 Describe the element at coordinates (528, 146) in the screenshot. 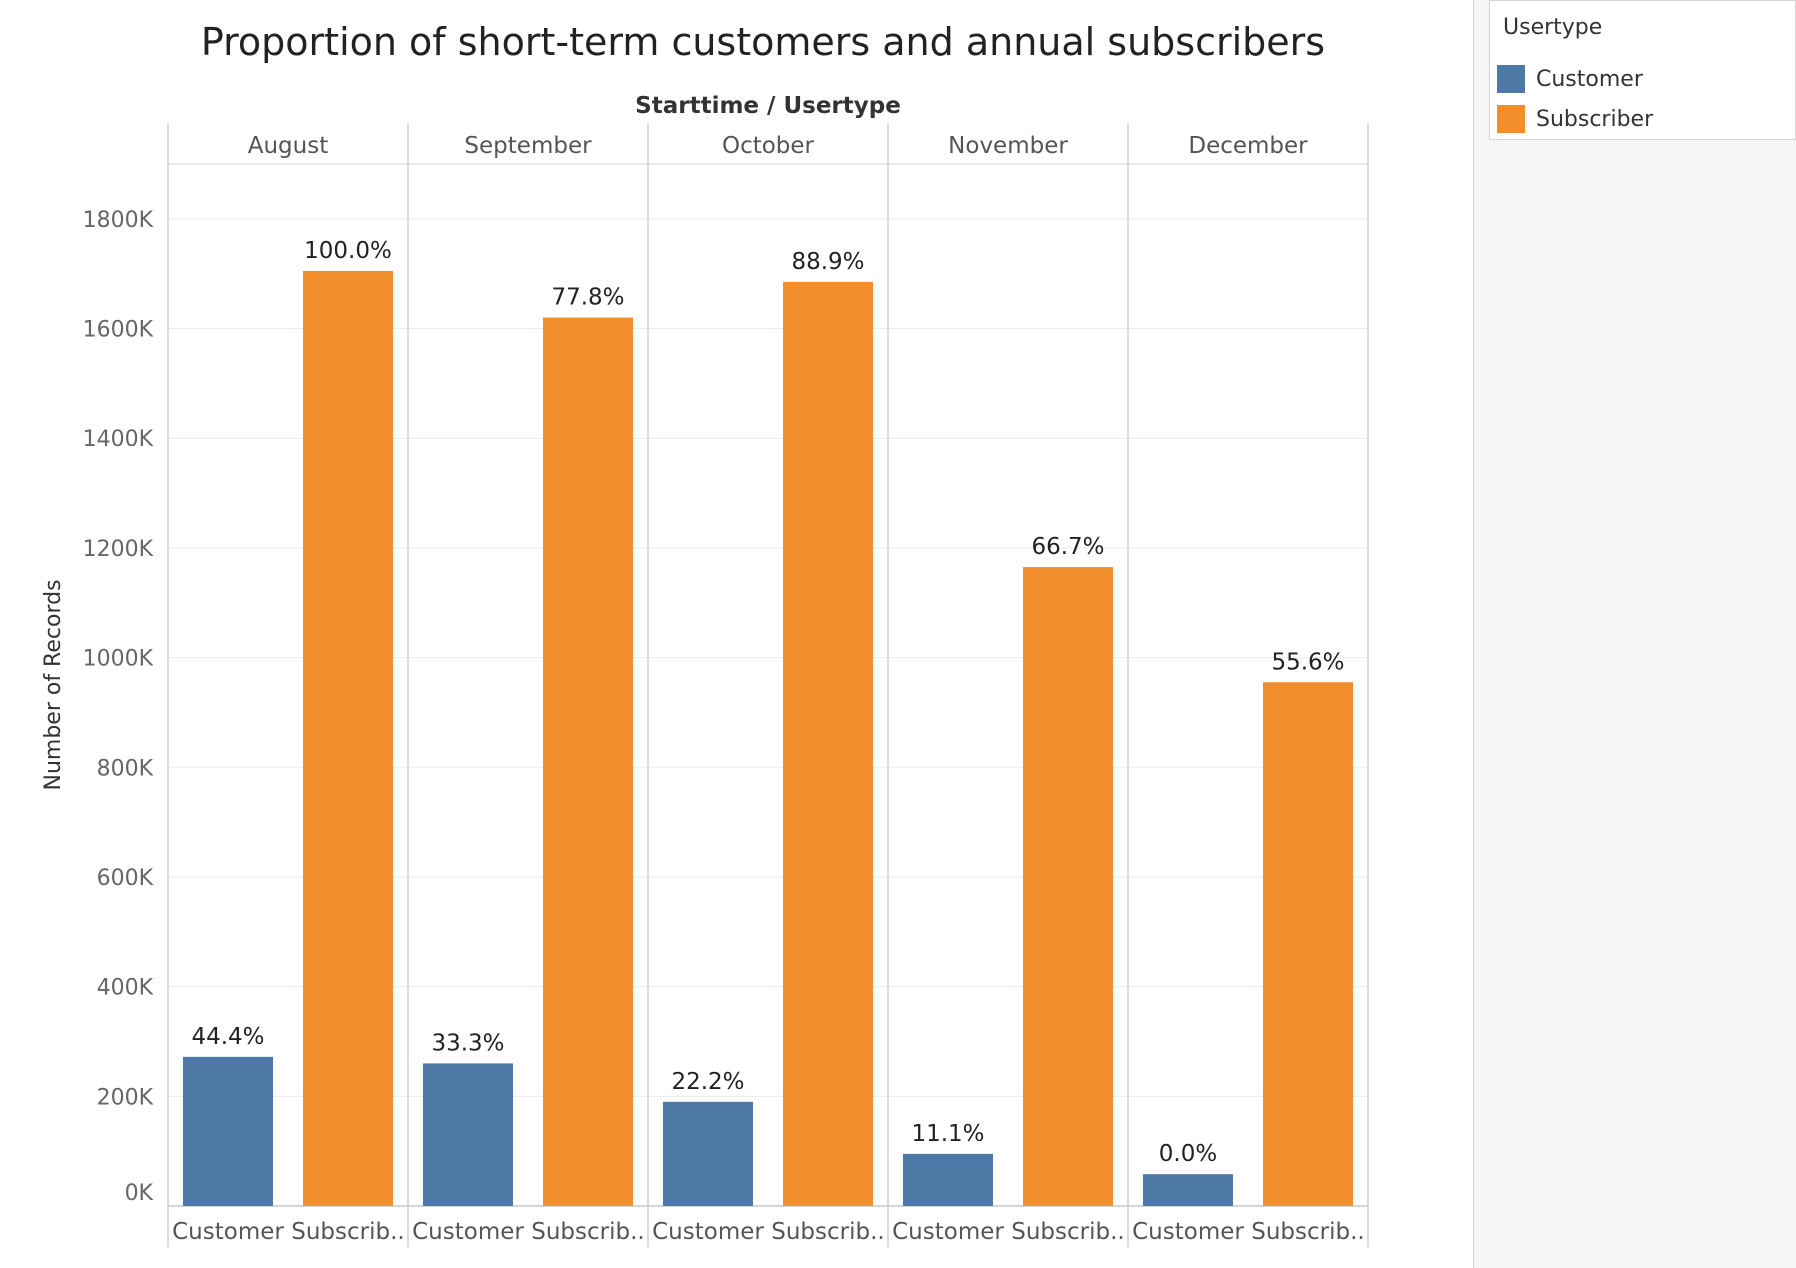

I see `category-header-september: September` at that location.